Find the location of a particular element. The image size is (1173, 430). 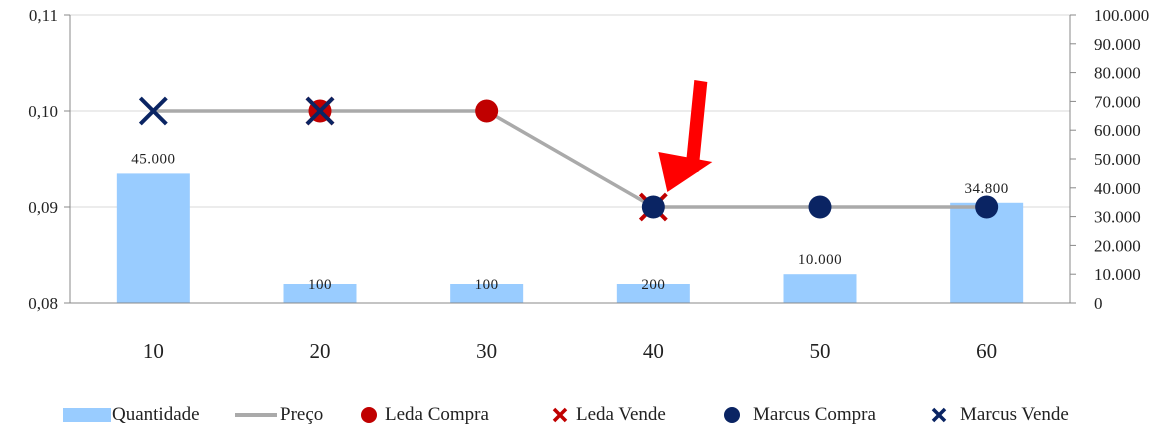

right-tick-label: 100.000 is located at coordinates (1121, 15).